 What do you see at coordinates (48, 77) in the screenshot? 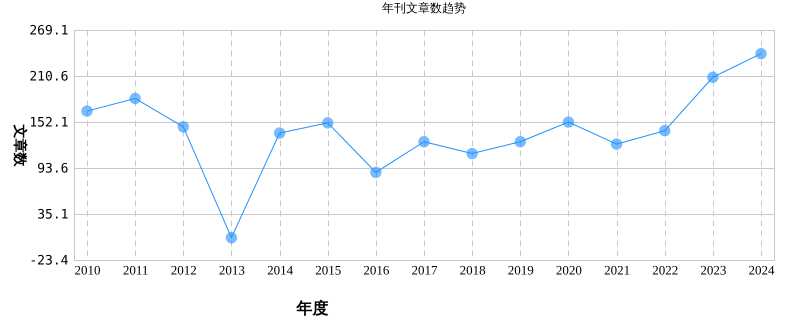
I see `y-tick-label: 210.6` at bounding box center [48, 77].